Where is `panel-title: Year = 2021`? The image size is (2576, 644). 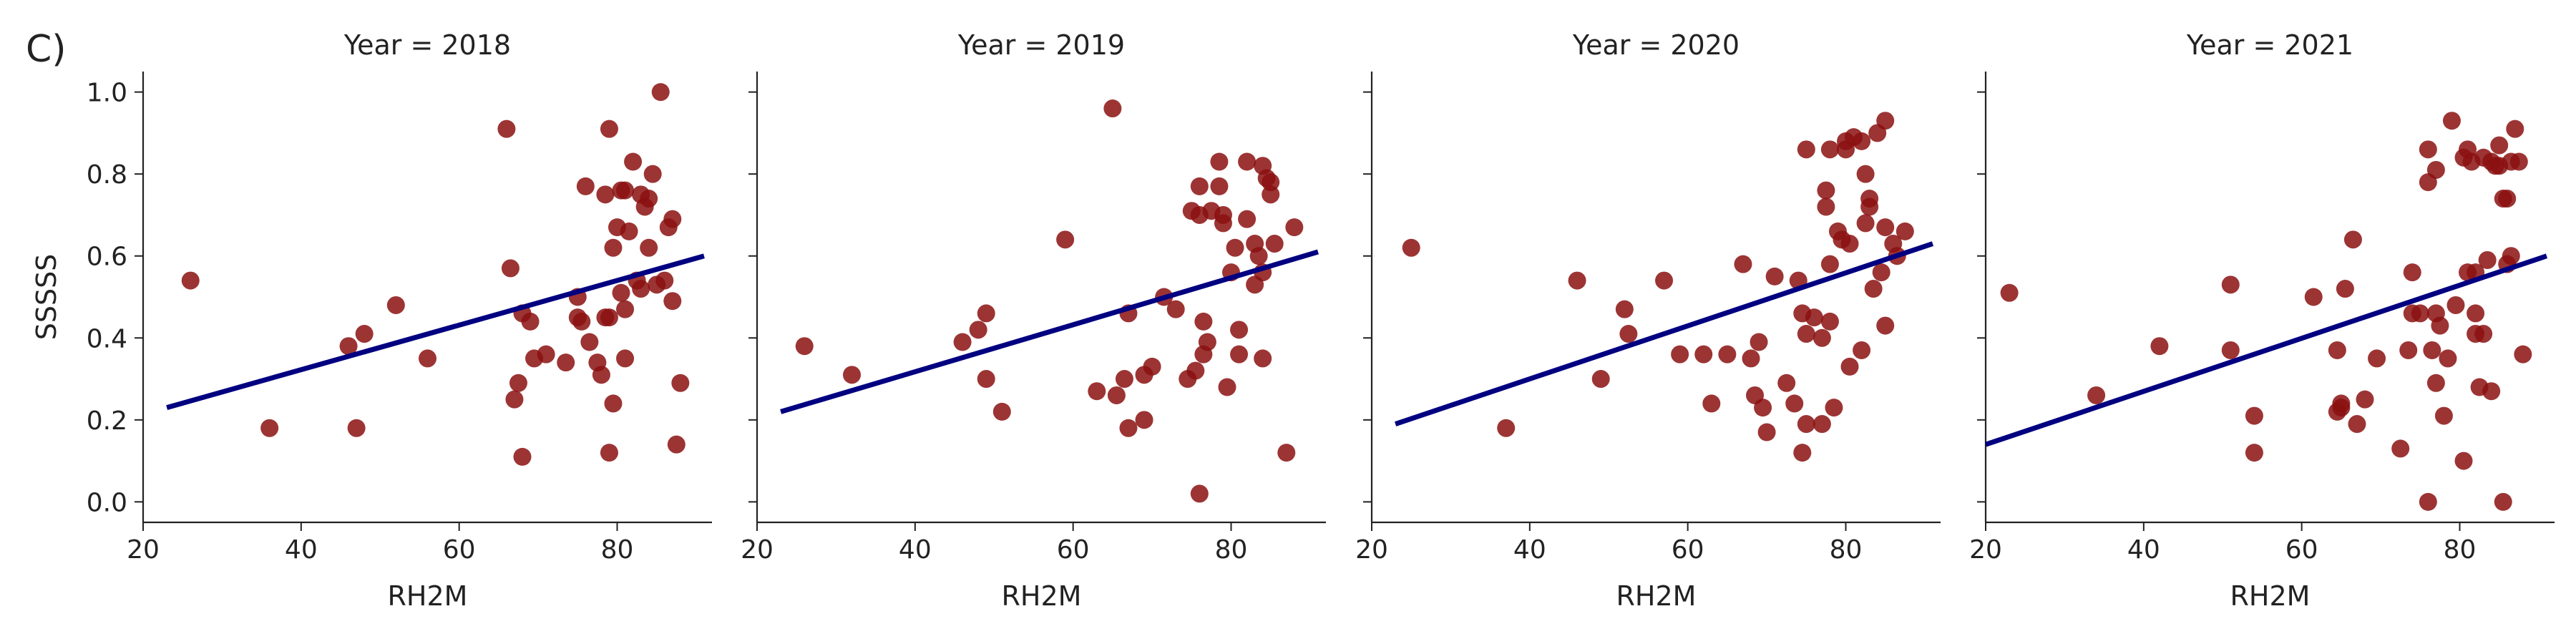 panel-title: Year = 2021 is located at coordinates (2269, 45).